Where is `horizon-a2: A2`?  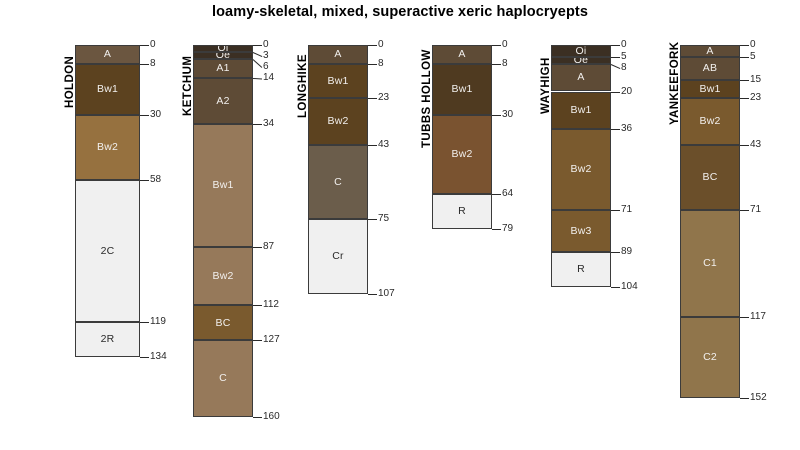
horizon-a2: A2 is located at coordinates (223, 101).